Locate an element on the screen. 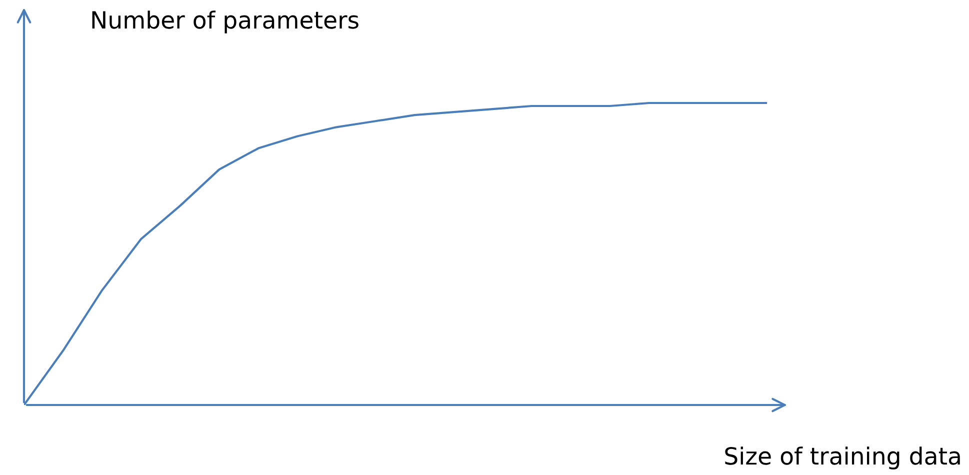  x-axis-title: Size of training data is located at coordinates (842, 458).